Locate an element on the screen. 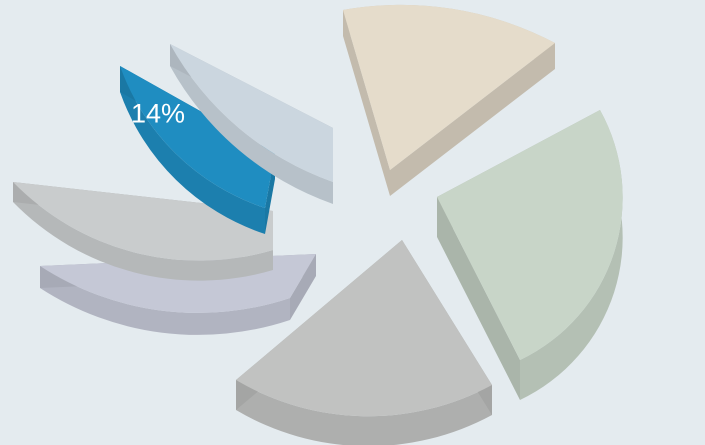 Image resolution: width=705 pixels, height=445 pixels. slice-percent-label: 14% is located at coordinates (158, 113).